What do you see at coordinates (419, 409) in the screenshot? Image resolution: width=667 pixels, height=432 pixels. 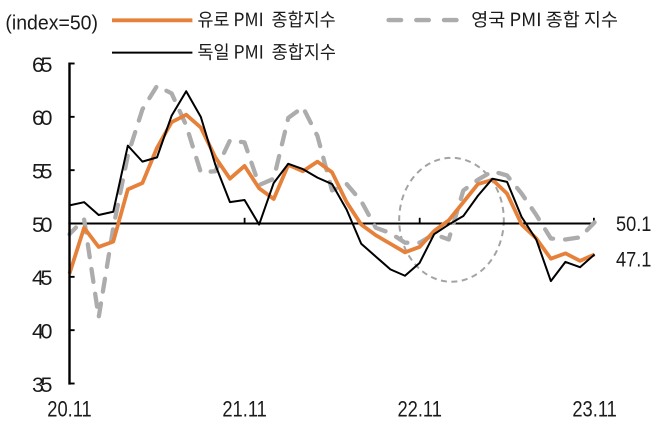 I see `svg-text: 22.11` at bounding box center [419, 409].